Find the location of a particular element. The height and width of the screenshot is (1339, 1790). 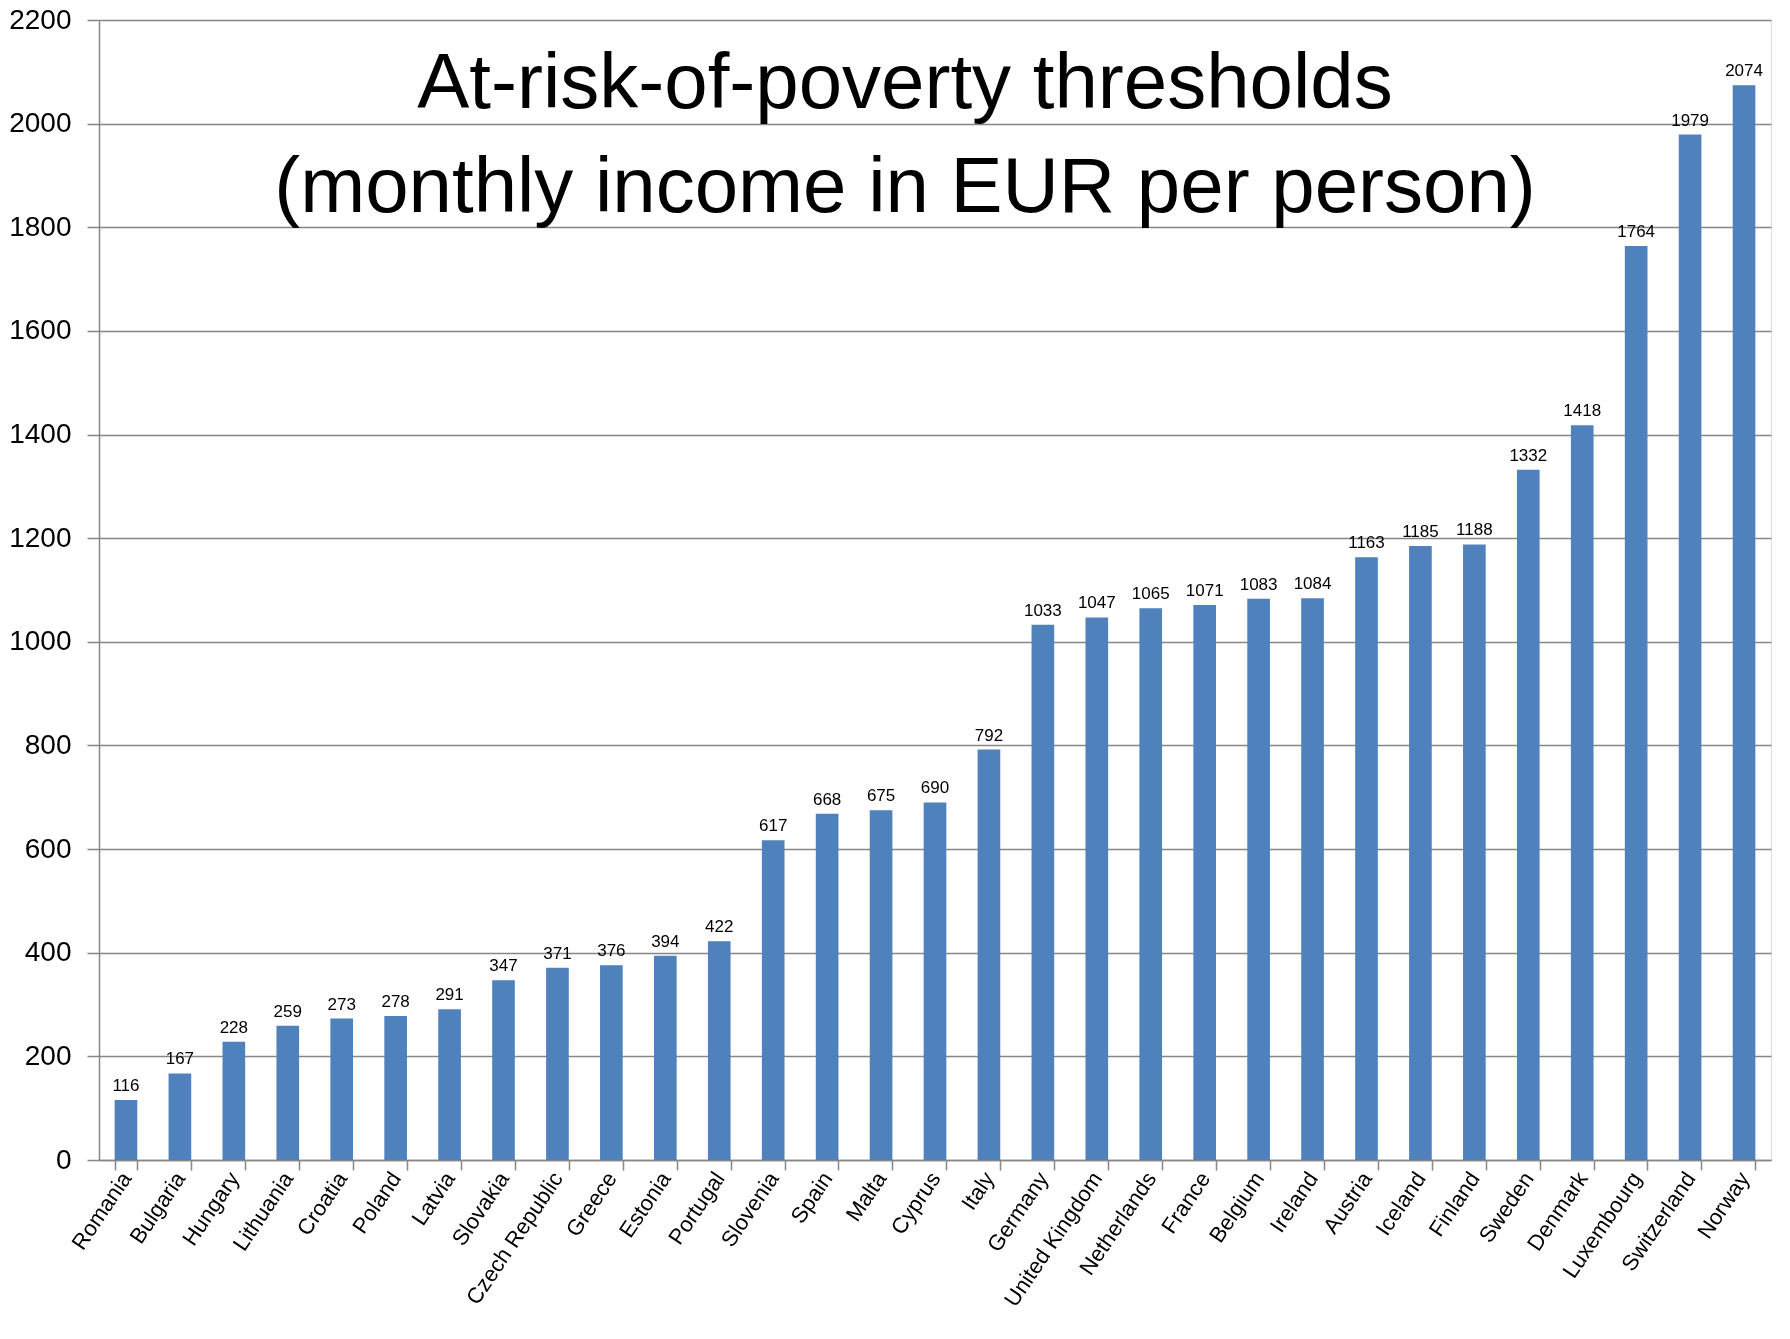

data-label: 1163 is located at coordinates (1366, 543).